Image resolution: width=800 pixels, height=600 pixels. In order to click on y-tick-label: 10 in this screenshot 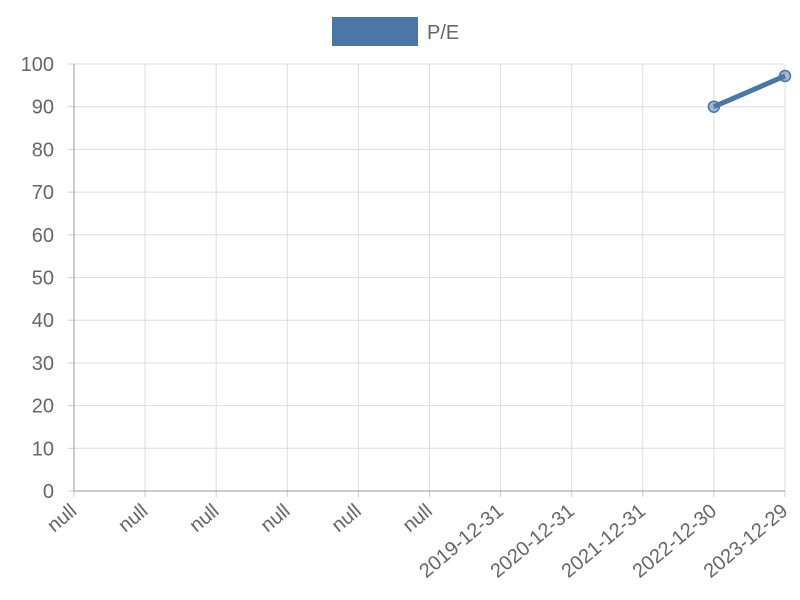, I will do `click(43, 449)`.